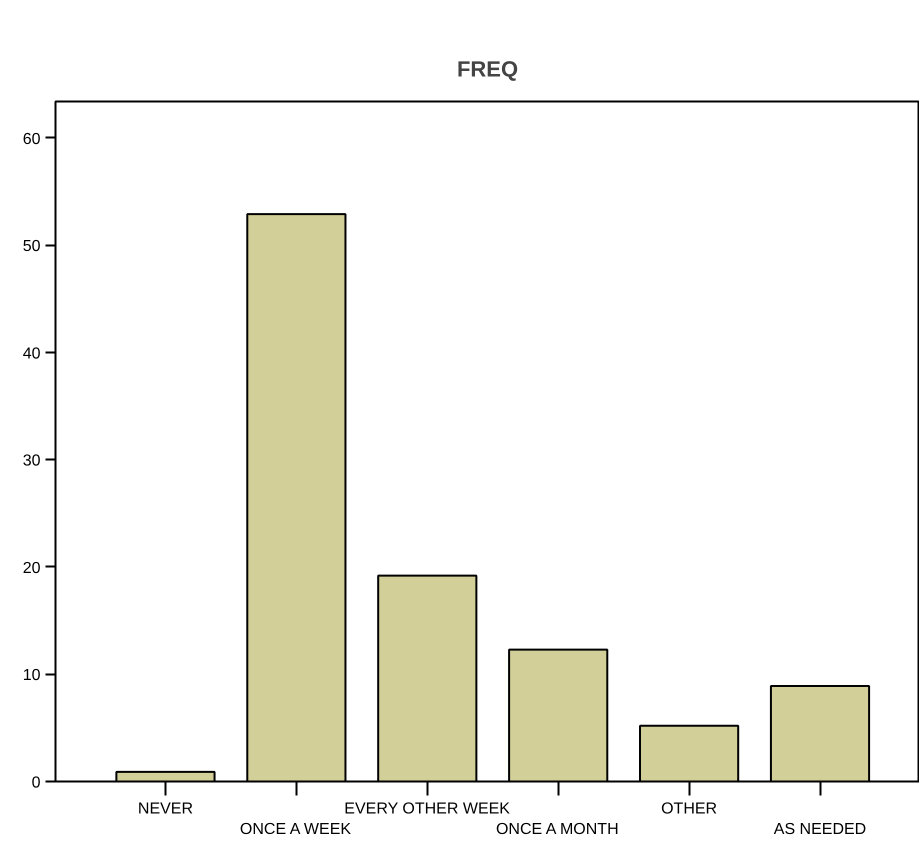  I want to click on y-tick-label: 40, so click(31, 353).